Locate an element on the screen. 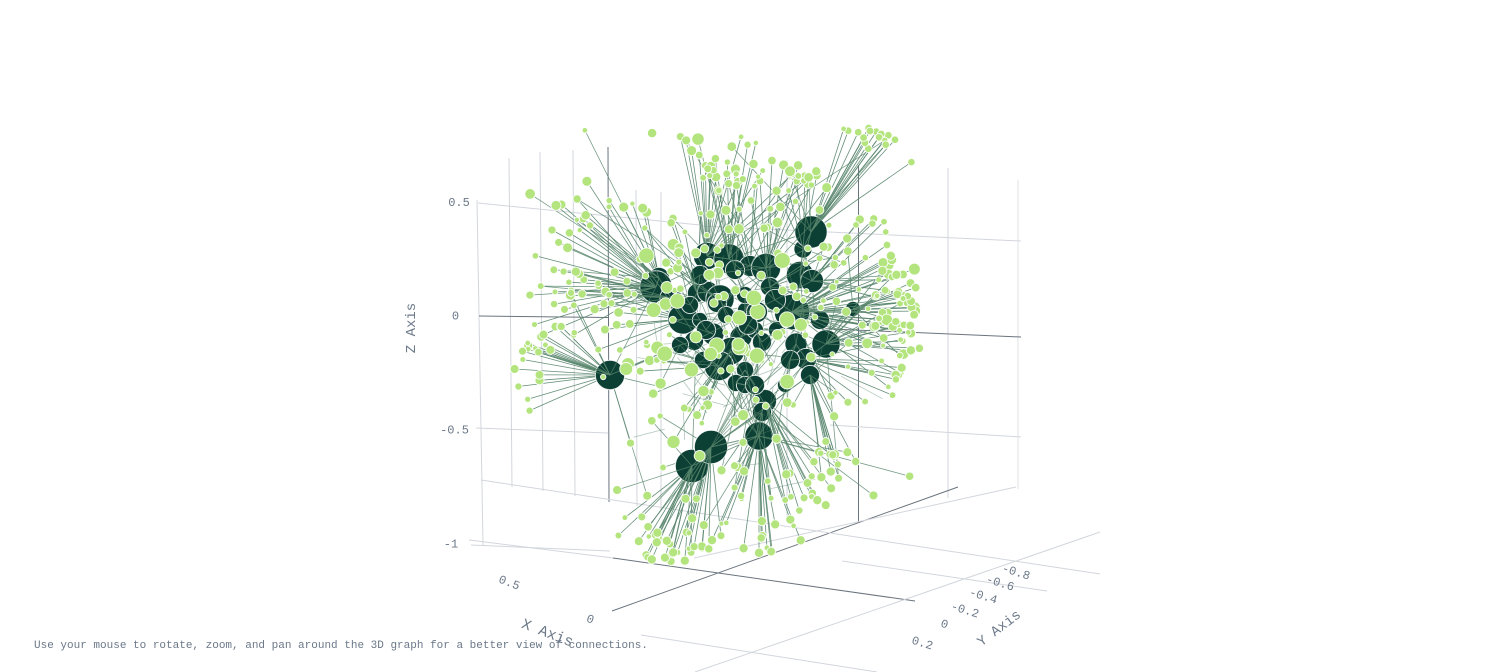 The height and width of the screenshot is (672, 1512). svg-text: Z Axis is located at coordinates (412, 328).